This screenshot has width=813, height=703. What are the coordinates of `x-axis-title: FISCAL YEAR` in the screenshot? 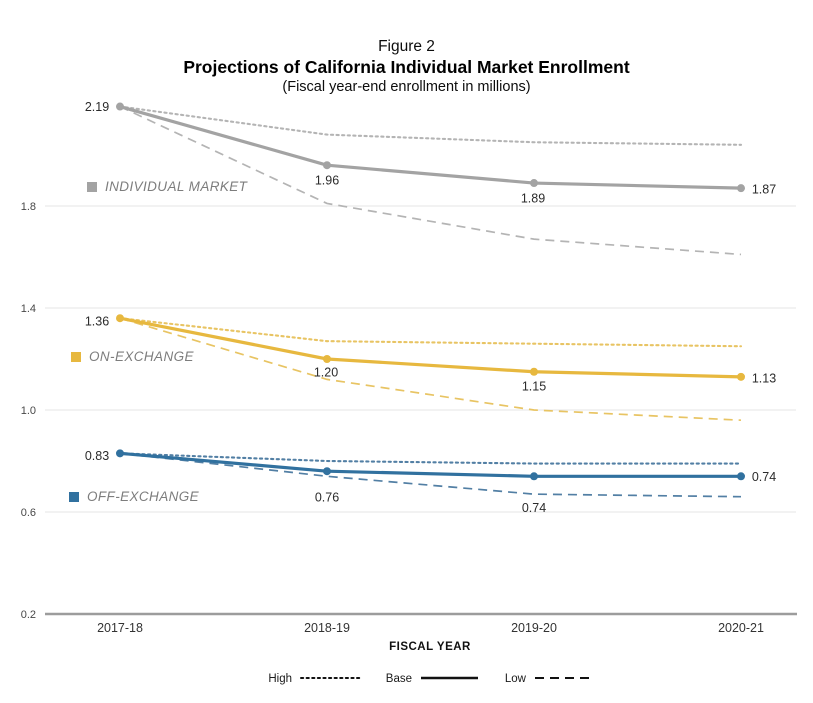 It's located at (430, 647).